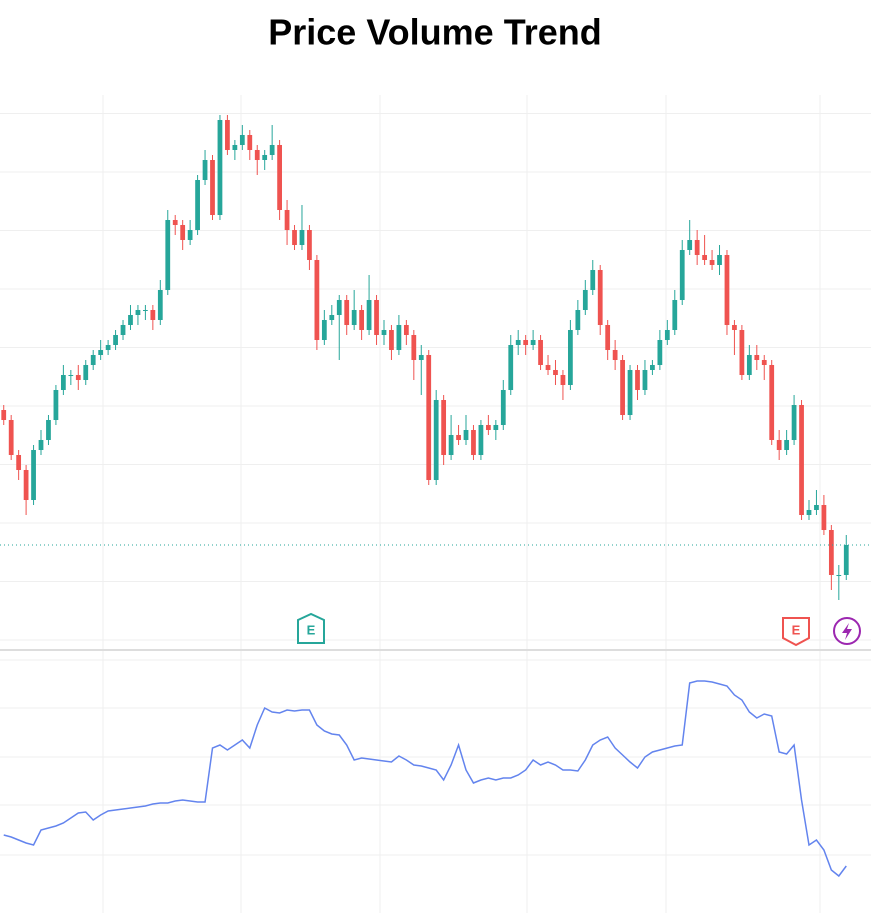  I want to click on chart-title: Price Volume Trend, so click(434, 32).